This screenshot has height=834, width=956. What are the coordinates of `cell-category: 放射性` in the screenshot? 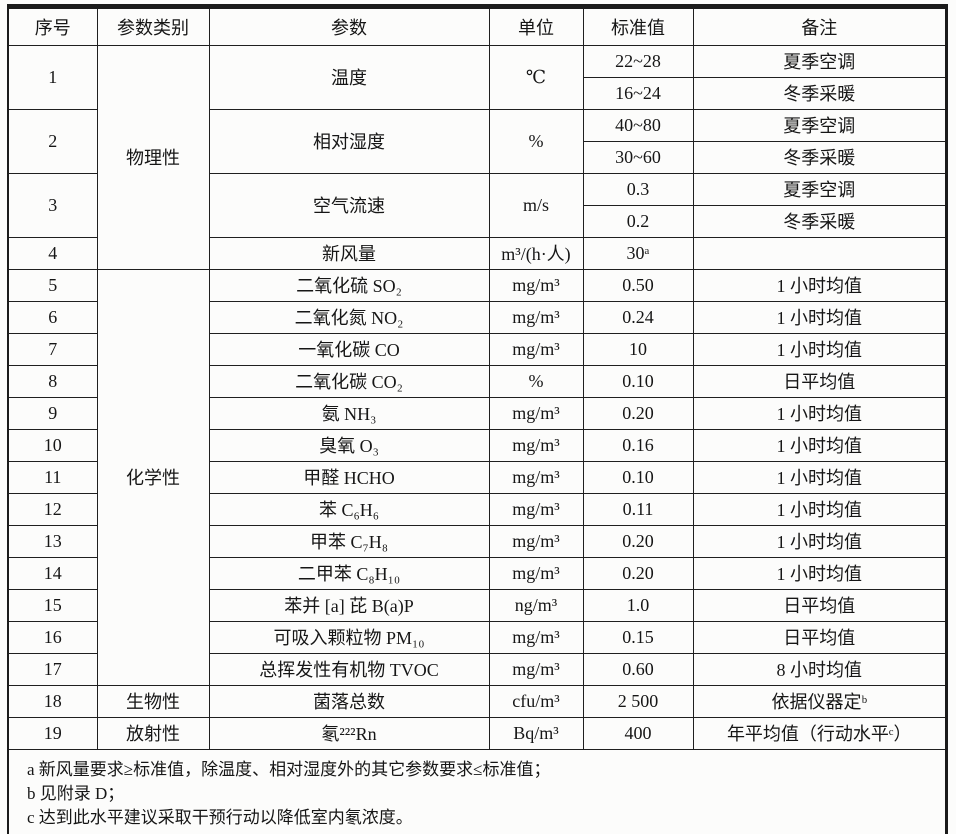 It's located at (153, 733).